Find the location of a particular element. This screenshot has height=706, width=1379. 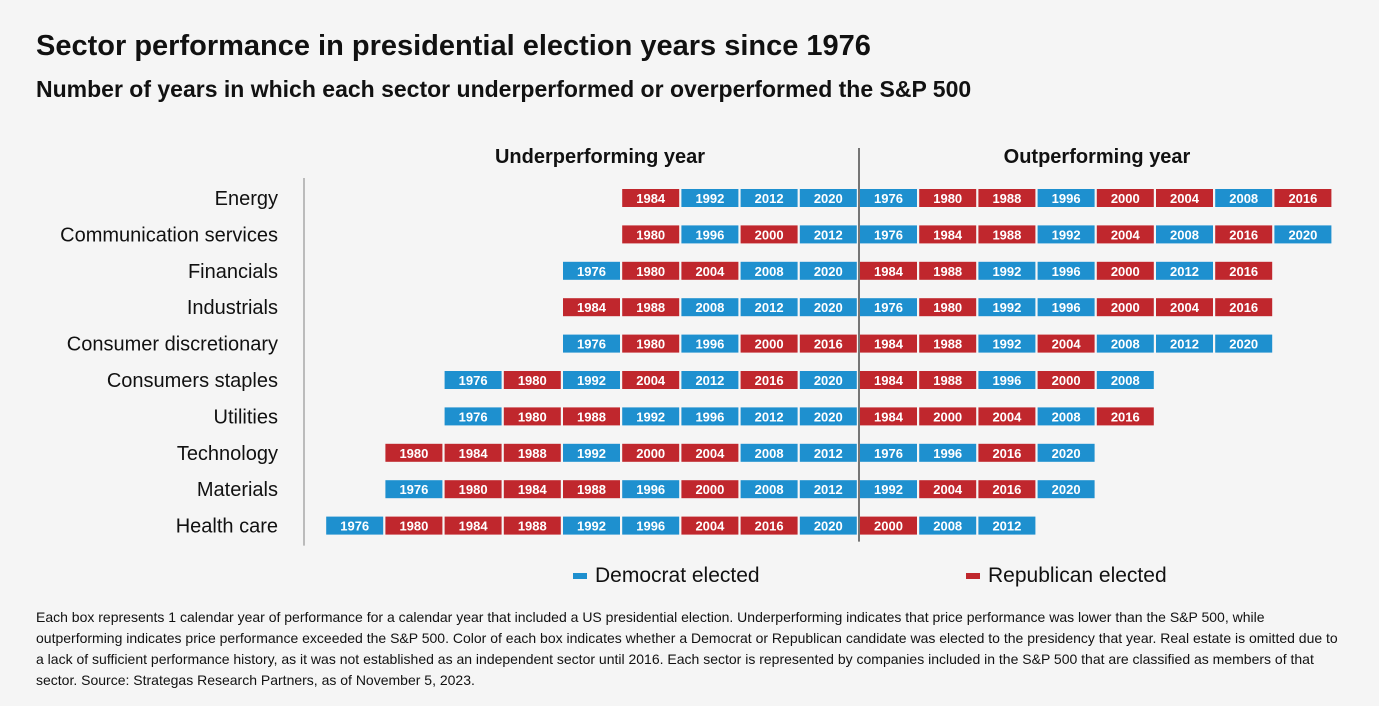

box-label-communication-services-over-1976: 1976 is located at coordinates (888, 234).